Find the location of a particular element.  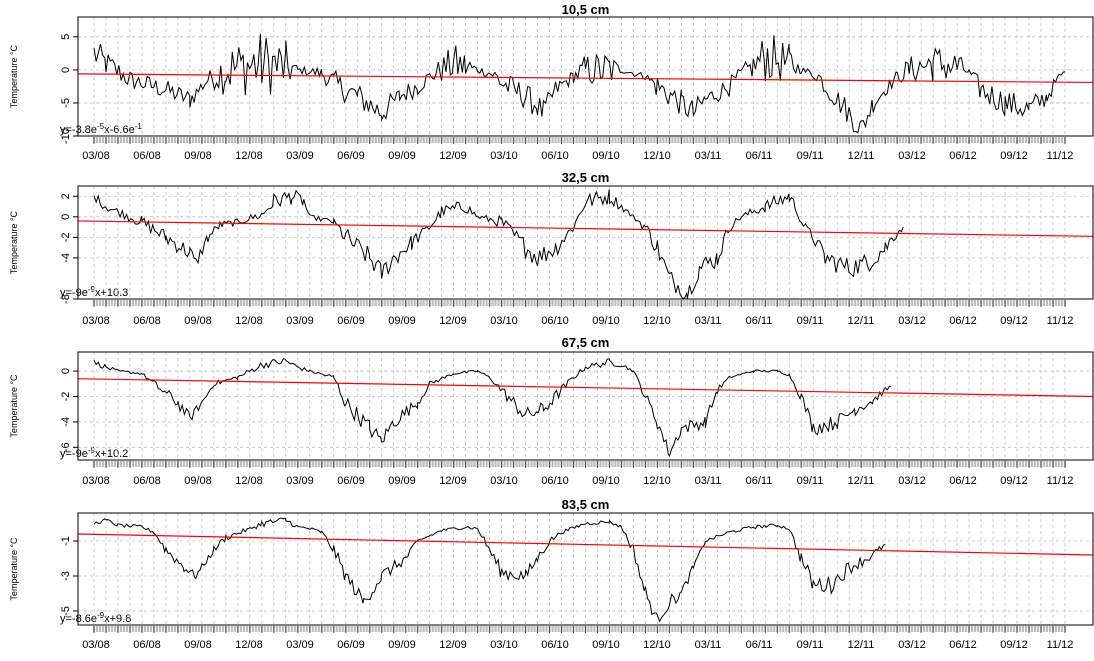

y-tick-label: 2 is located at coordinates (66, 196).